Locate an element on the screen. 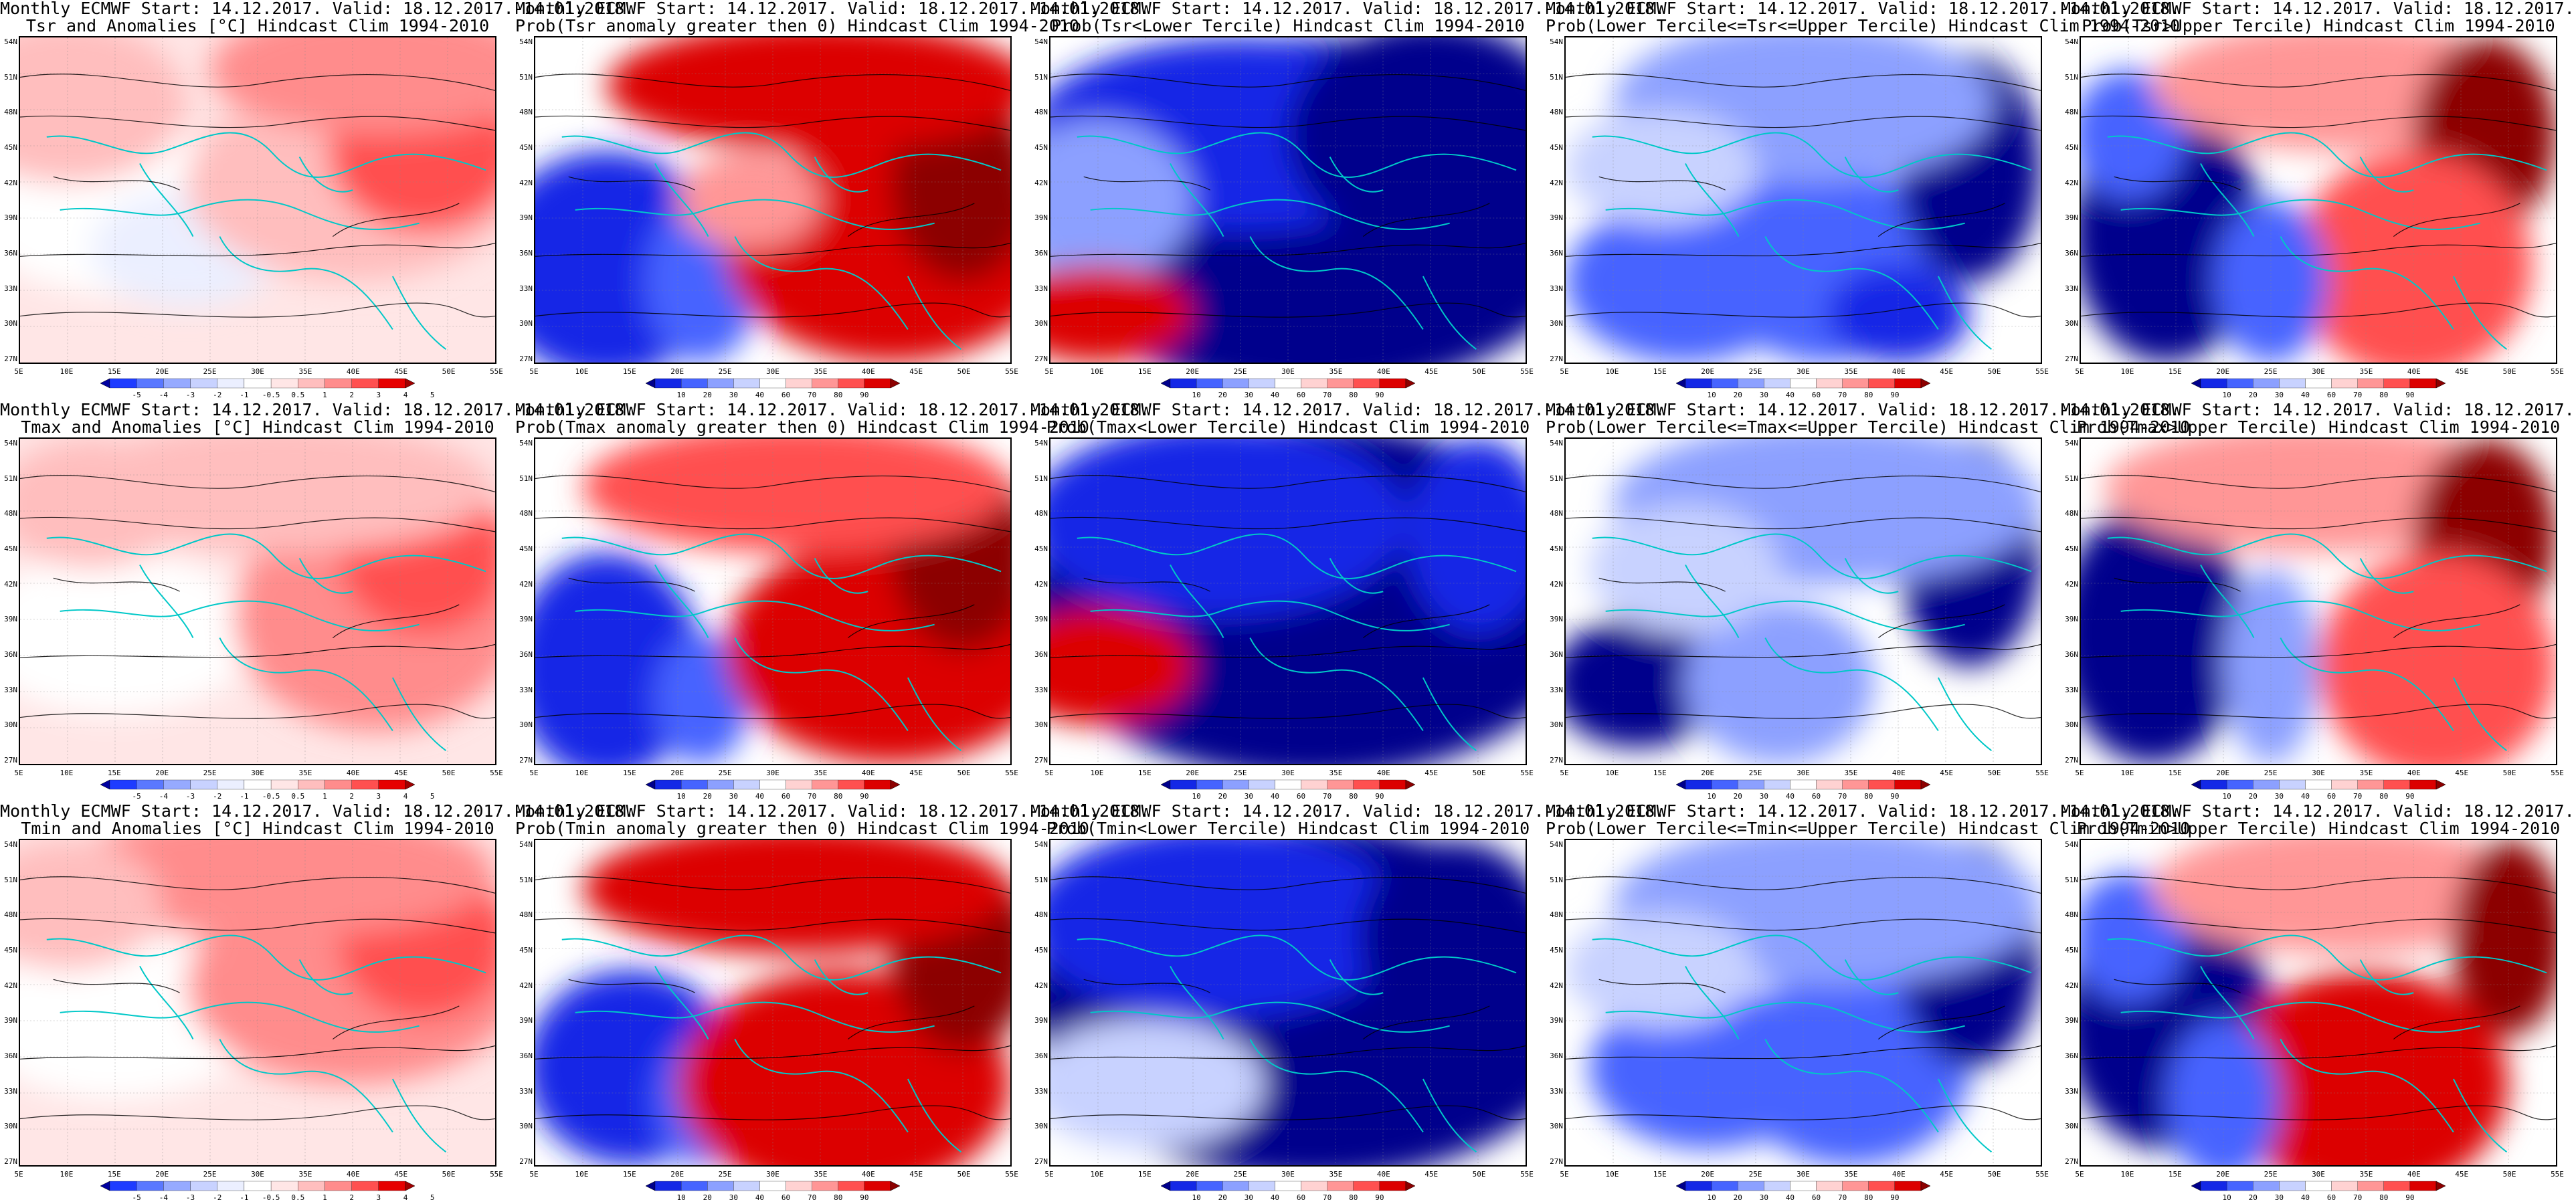  longitude-label: 5E is located at coordinates (1049, 371).